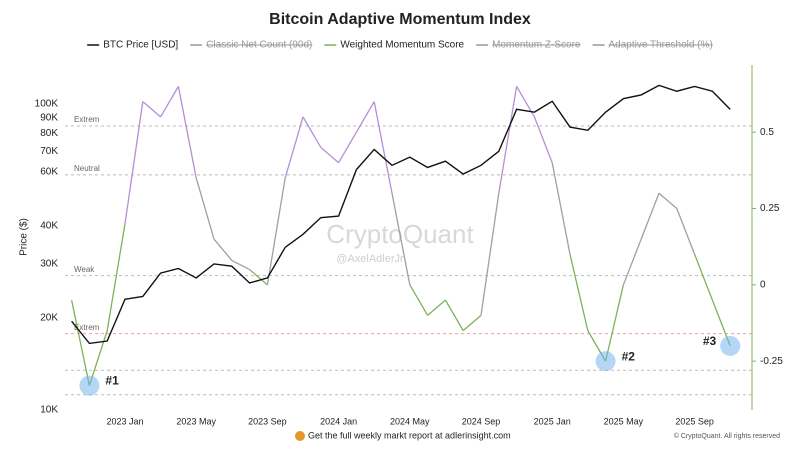 The height and width of the screenshot is (450, 800). I want to click on legend-label: Momentum Z-Score, so click(536, 45).